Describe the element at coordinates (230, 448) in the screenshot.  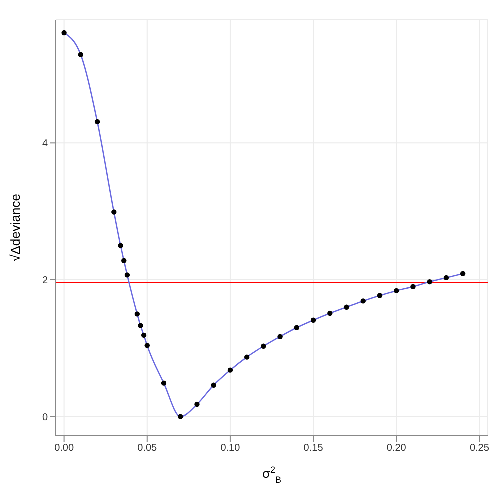
I see `x-tick-label: 0.10` at that location.